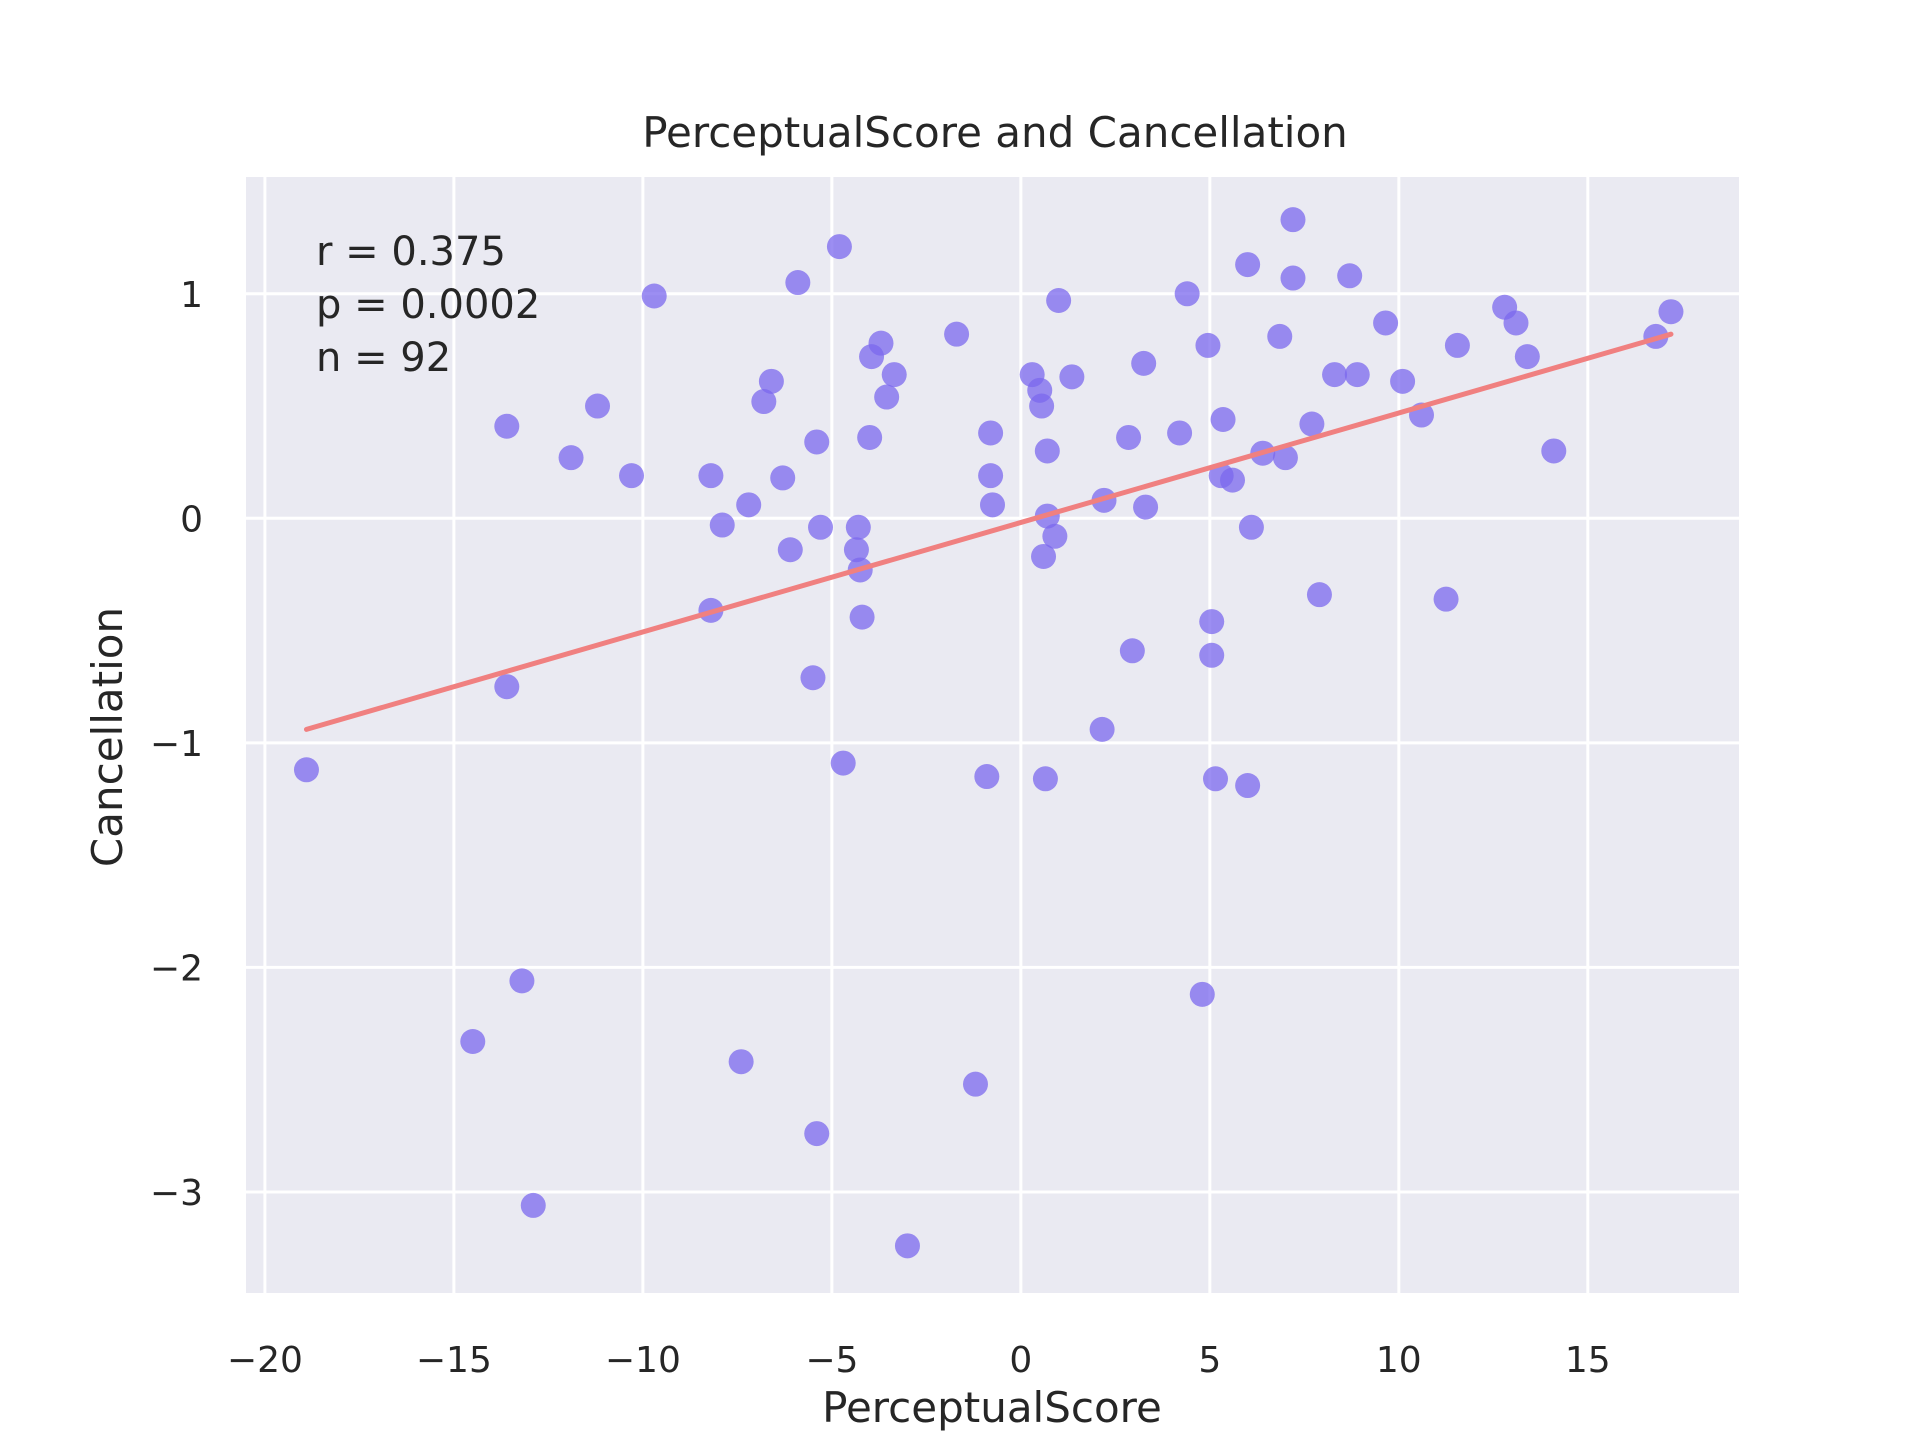  I want to click on x-tick-label: 0, so click(1020, 1360).